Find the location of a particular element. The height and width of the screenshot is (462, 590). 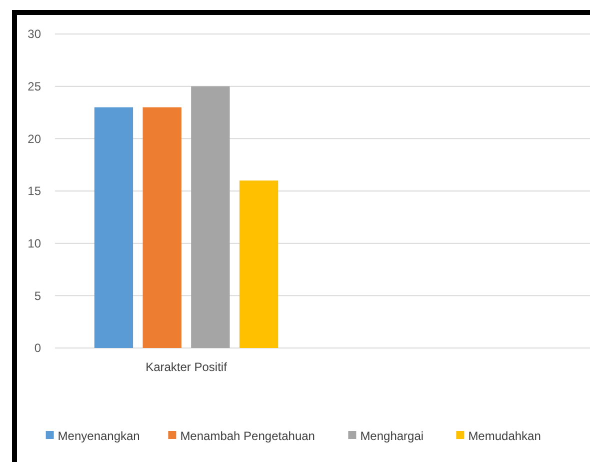

y-tick-label: 0 is located at coordinates (38, 348).